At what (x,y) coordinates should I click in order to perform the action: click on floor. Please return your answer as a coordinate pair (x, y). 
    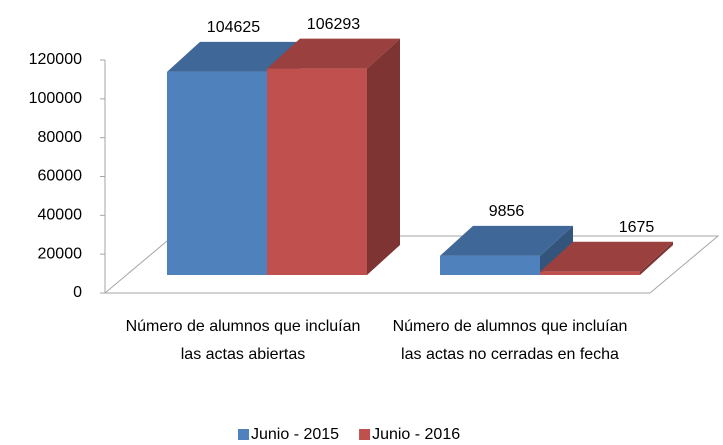
    Looking at the image, I should click on (411, 264).